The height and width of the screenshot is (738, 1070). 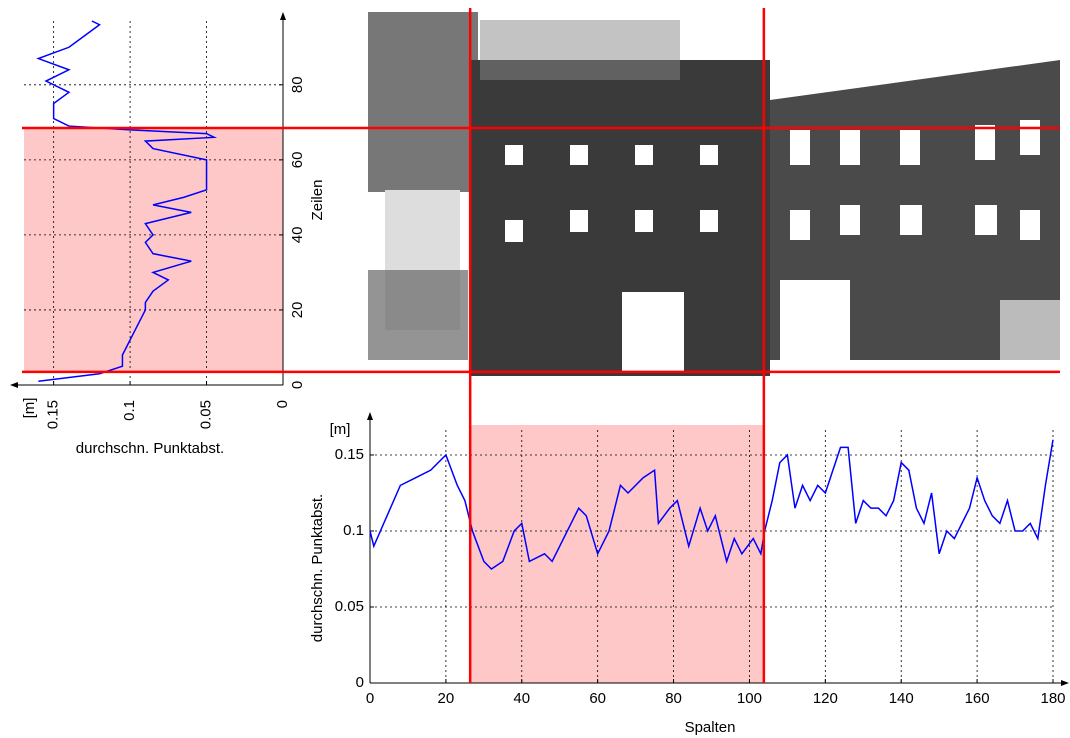 I want to click on x-tick-label: 0.05, so click(x=206, y=414).